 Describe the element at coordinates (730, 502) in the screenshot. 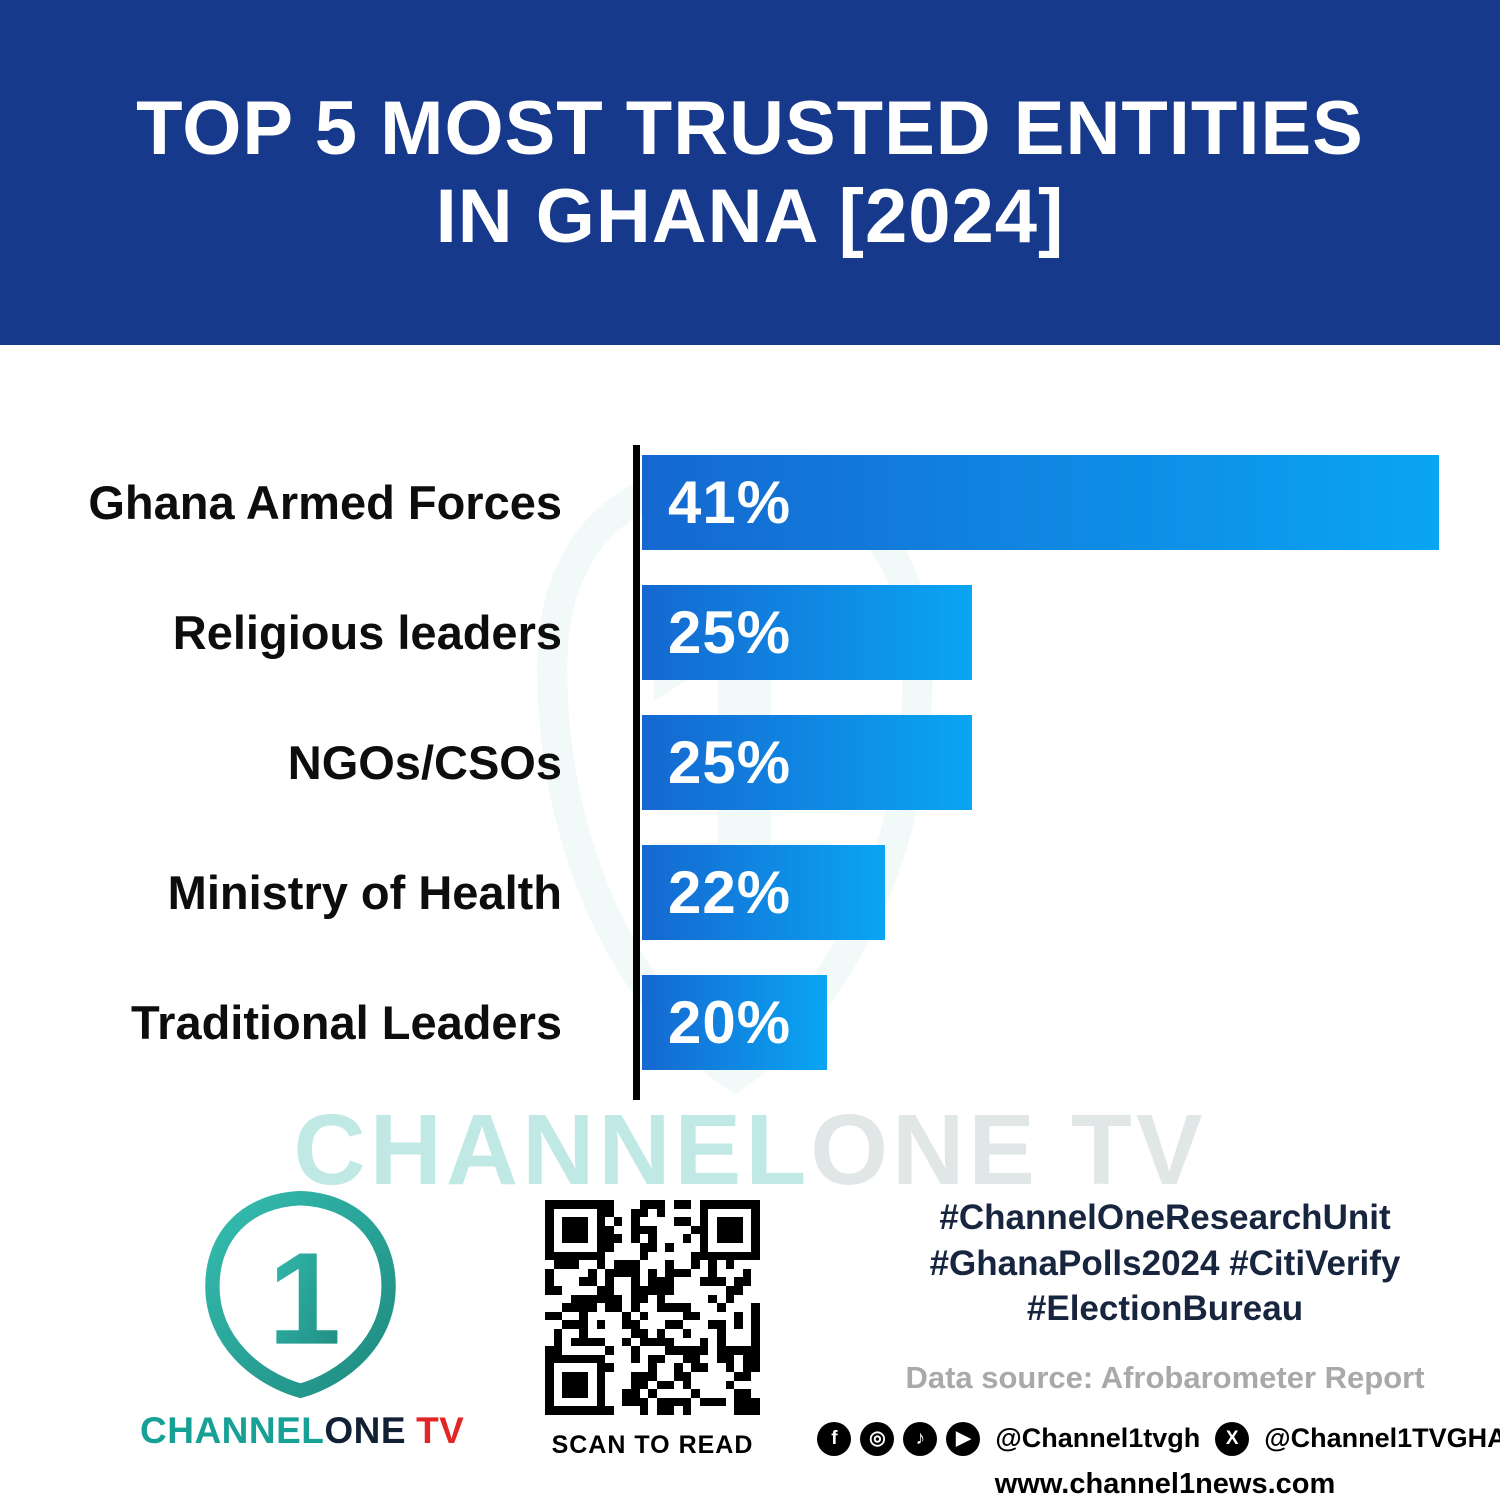

I see `value-label: 41%` at that location.